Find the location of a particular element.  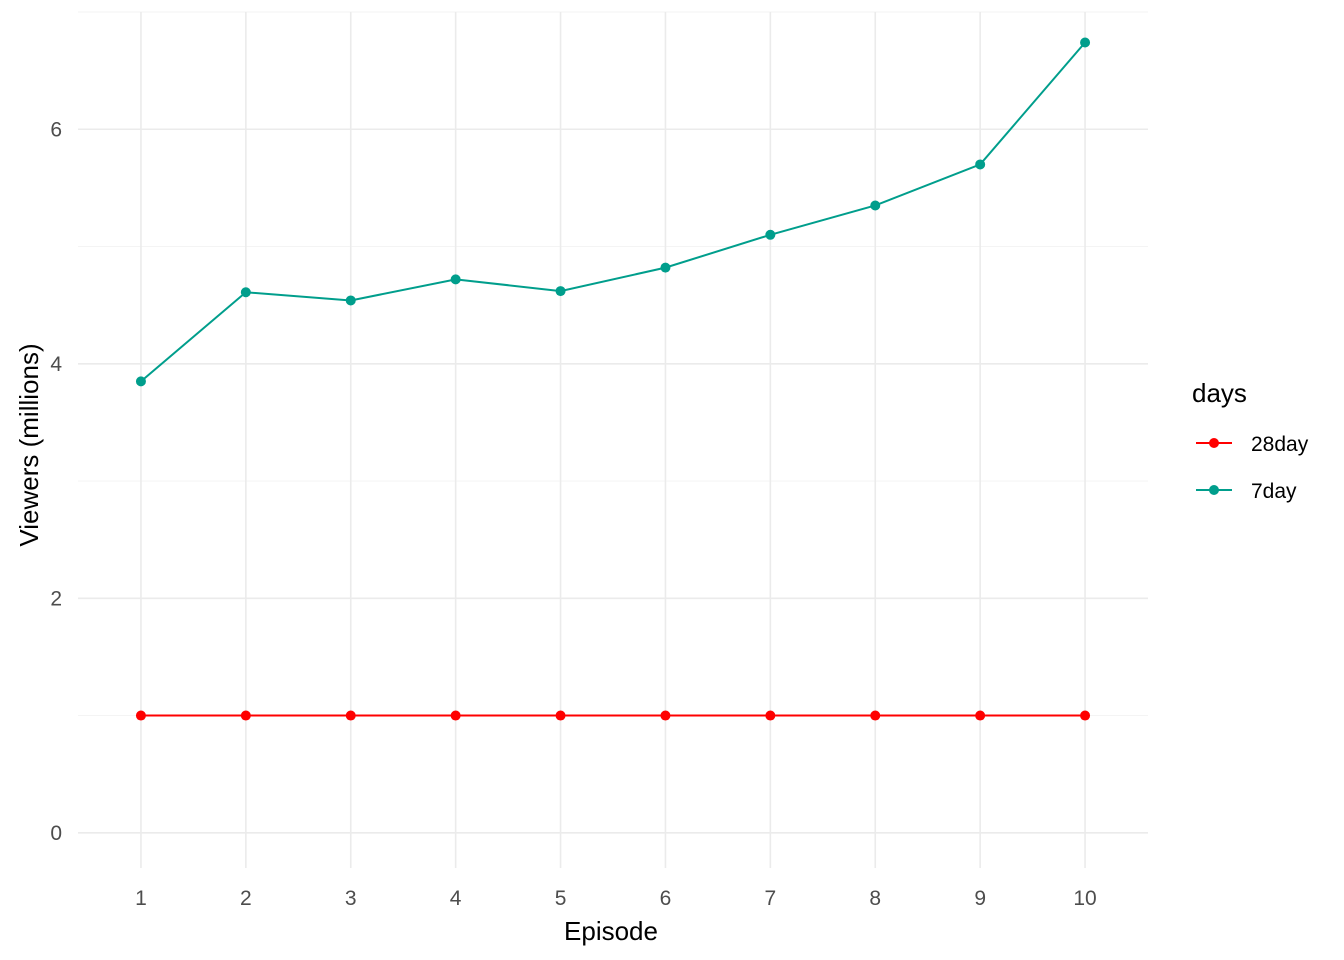

x-tick-label: 8 is located at coordinates (875, 898).